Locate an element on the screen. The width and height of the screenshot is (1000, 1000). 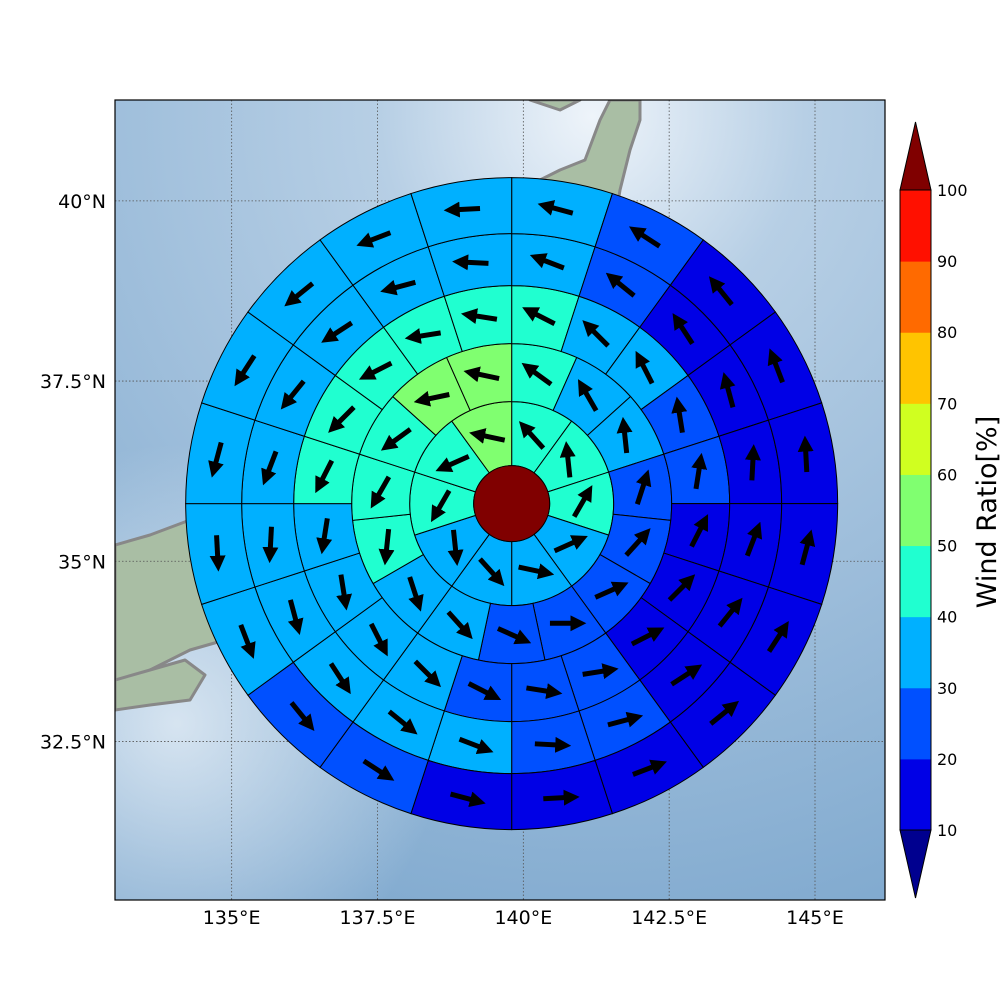
lat-tick-label: 32.5°N is located at coordinates (73, 742).